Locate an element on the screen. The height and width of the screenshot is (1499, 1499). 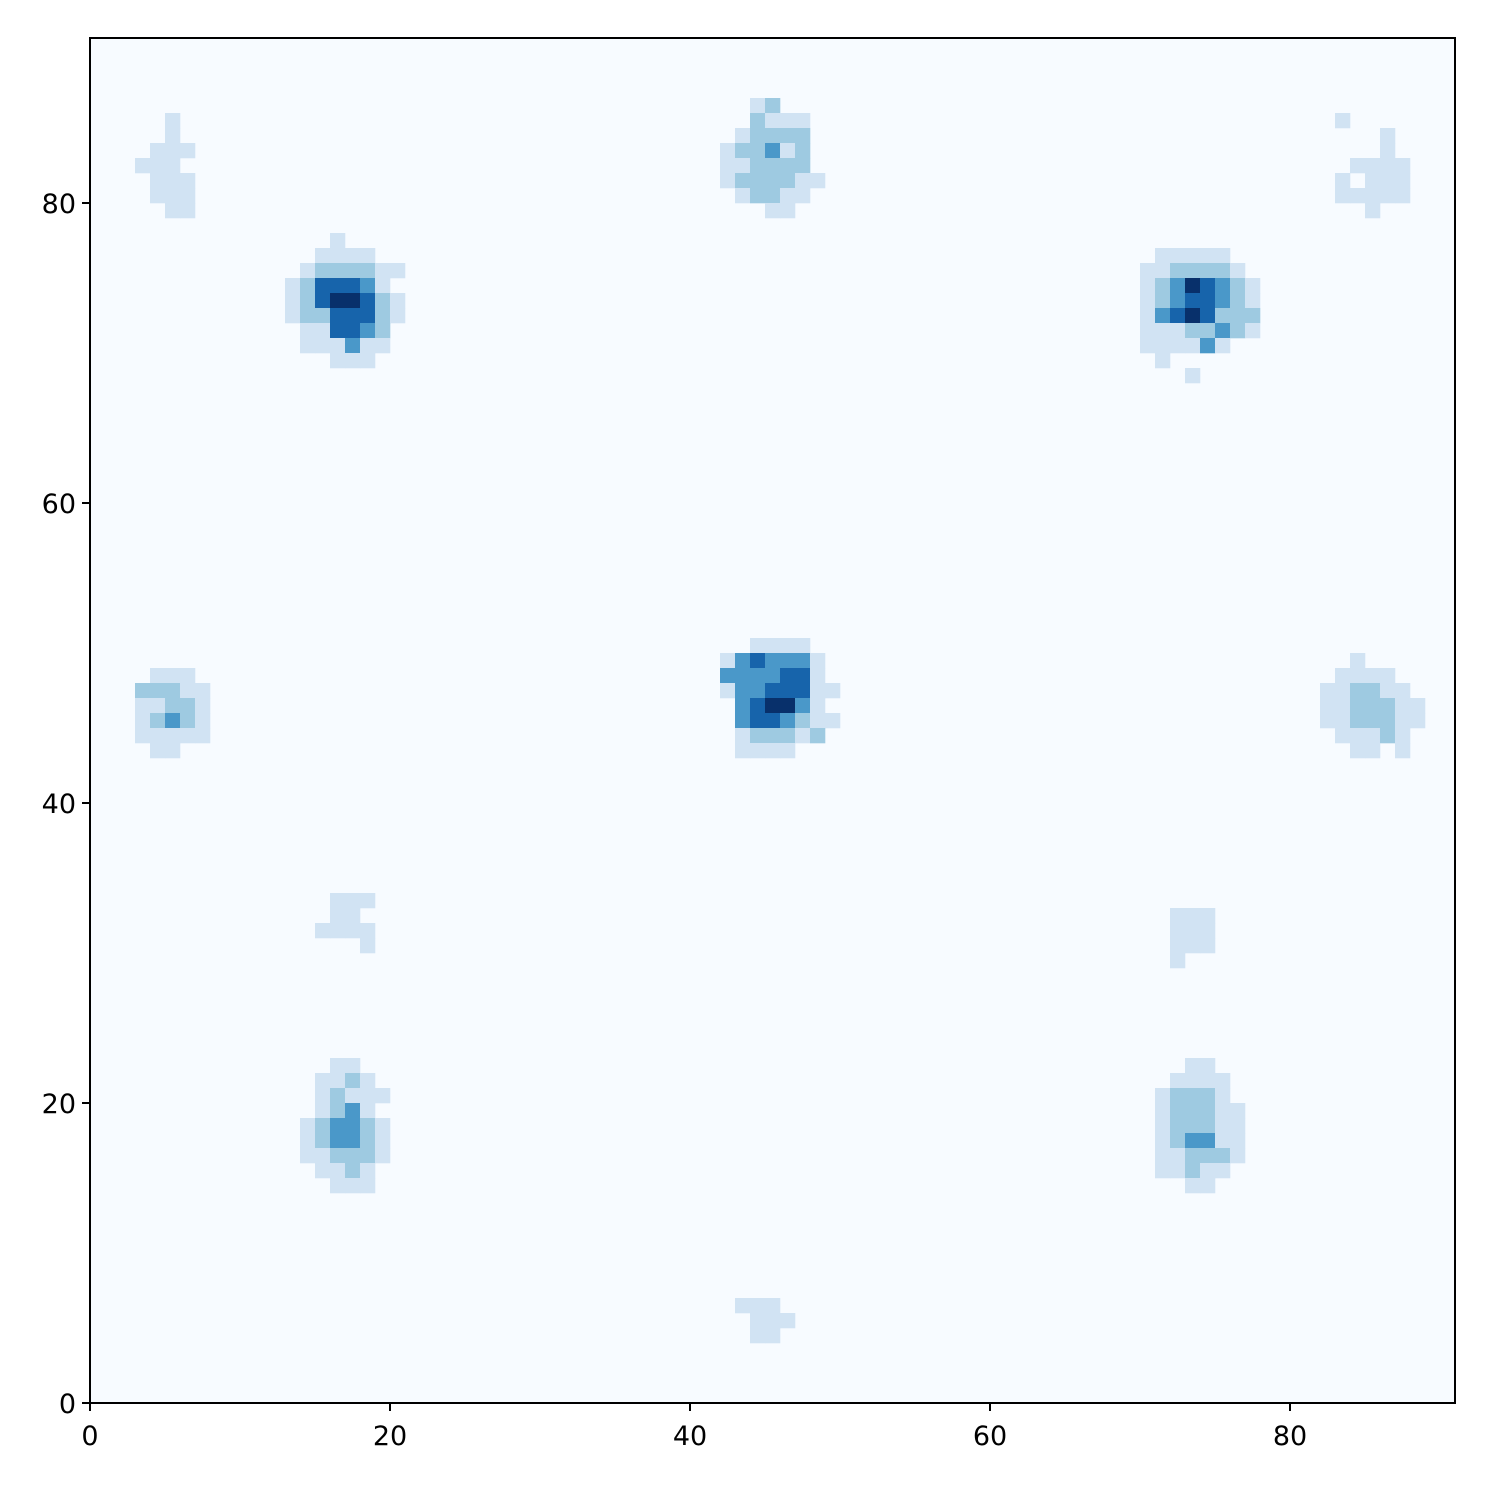
y-tick-label: 0 is located at coordinates (67, 1404).